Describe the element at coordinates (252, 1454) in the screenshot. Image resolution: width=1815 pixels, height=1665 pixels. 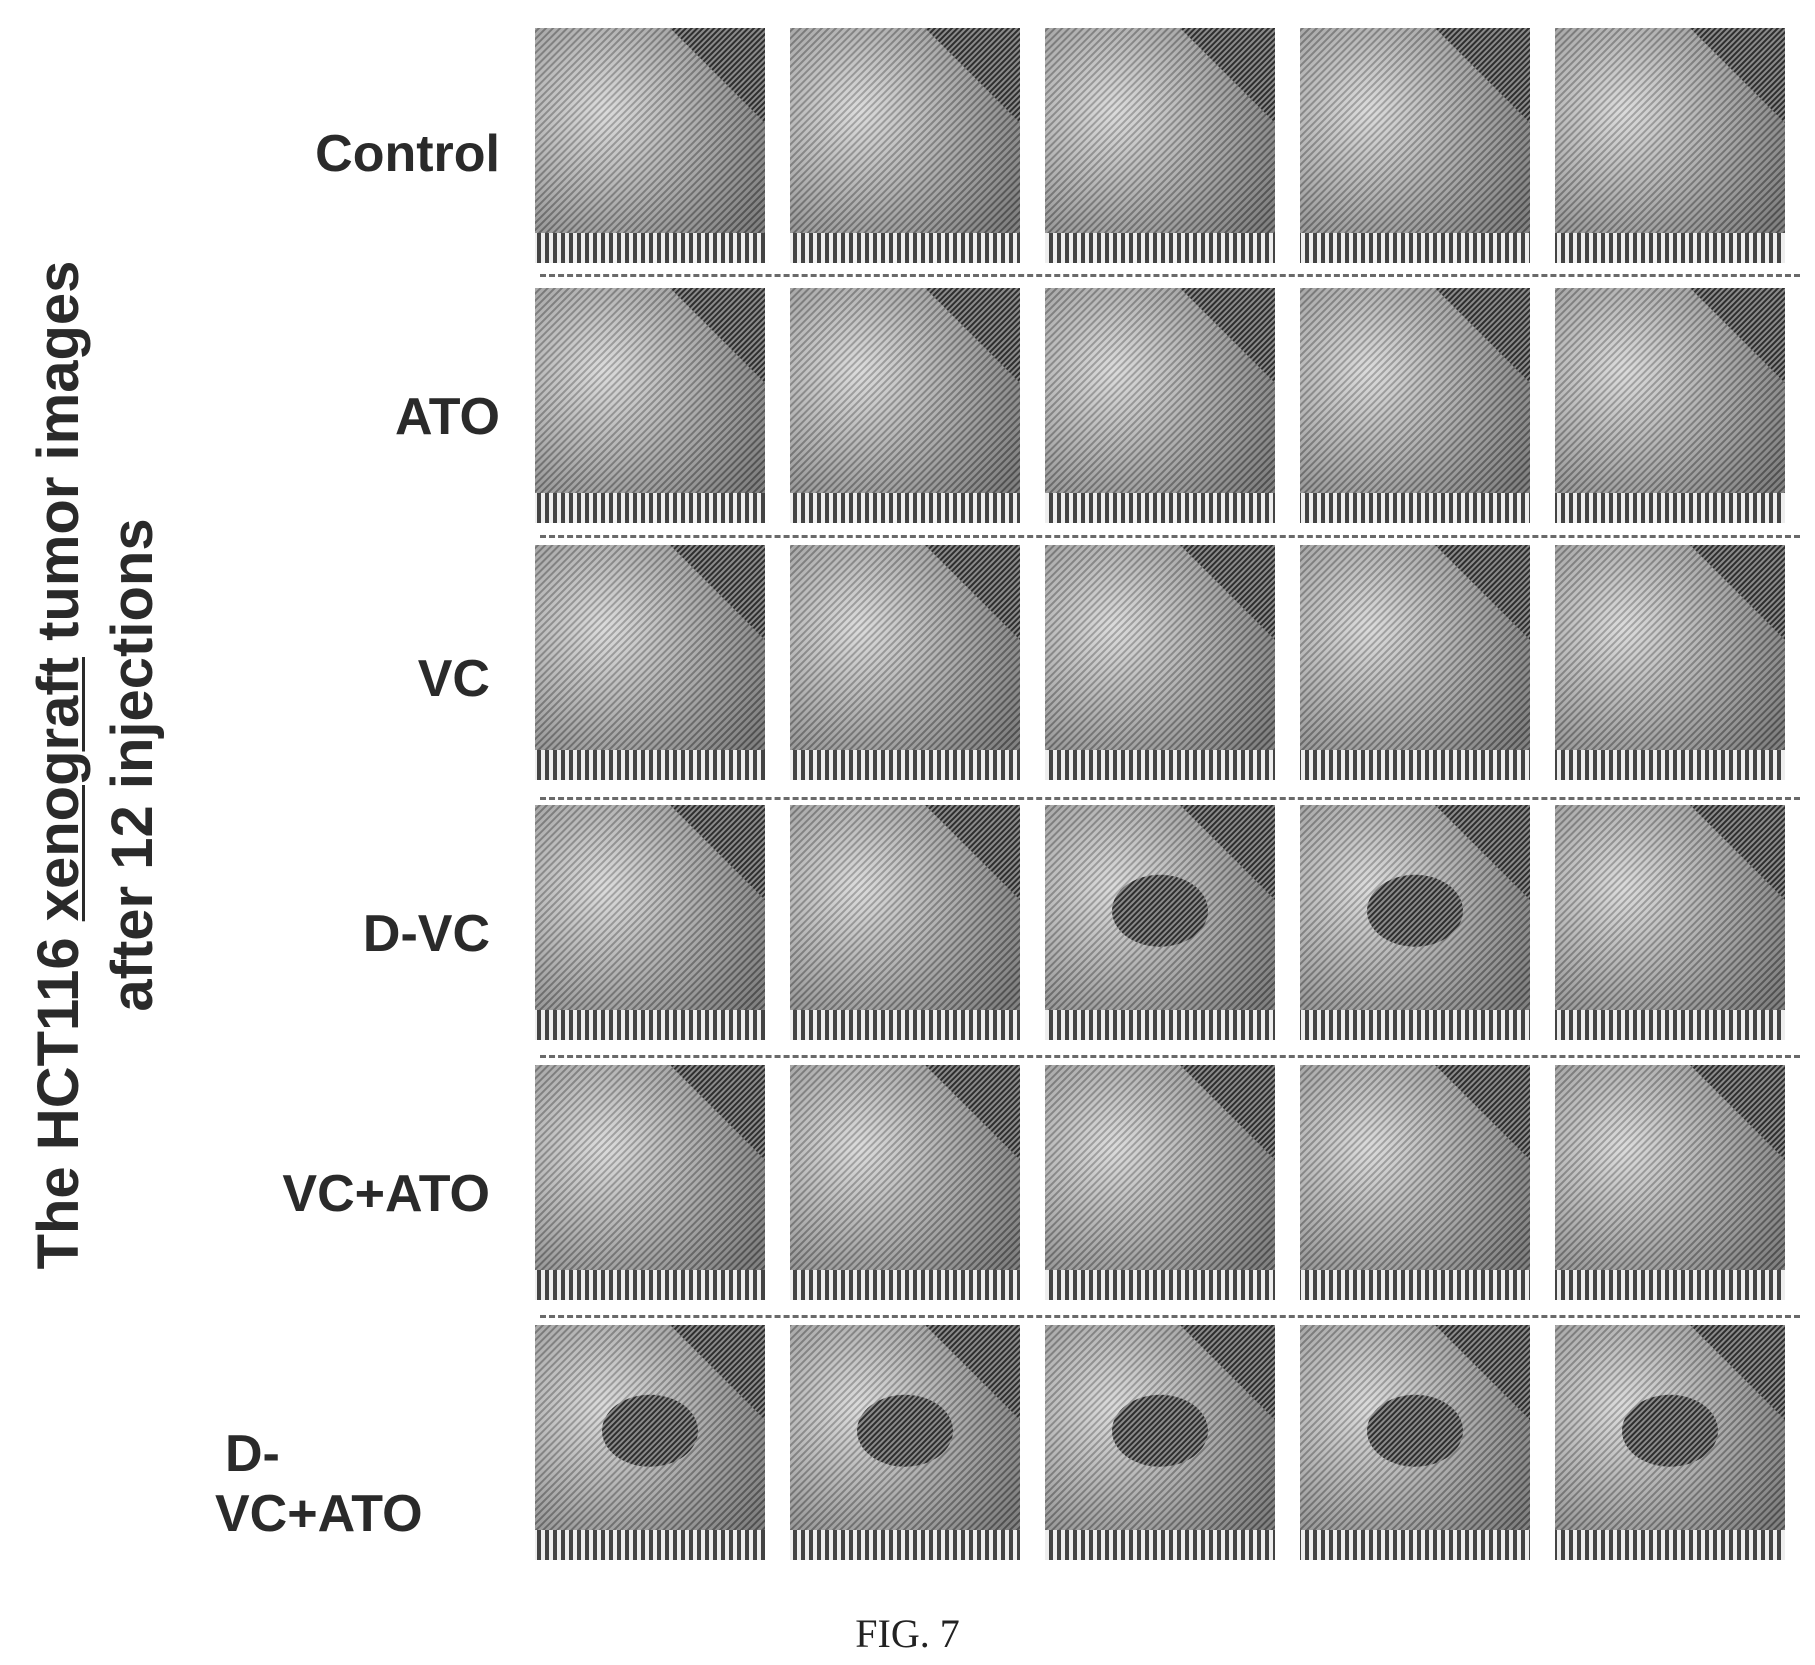
I see `row-label-line1: D-` at that location.